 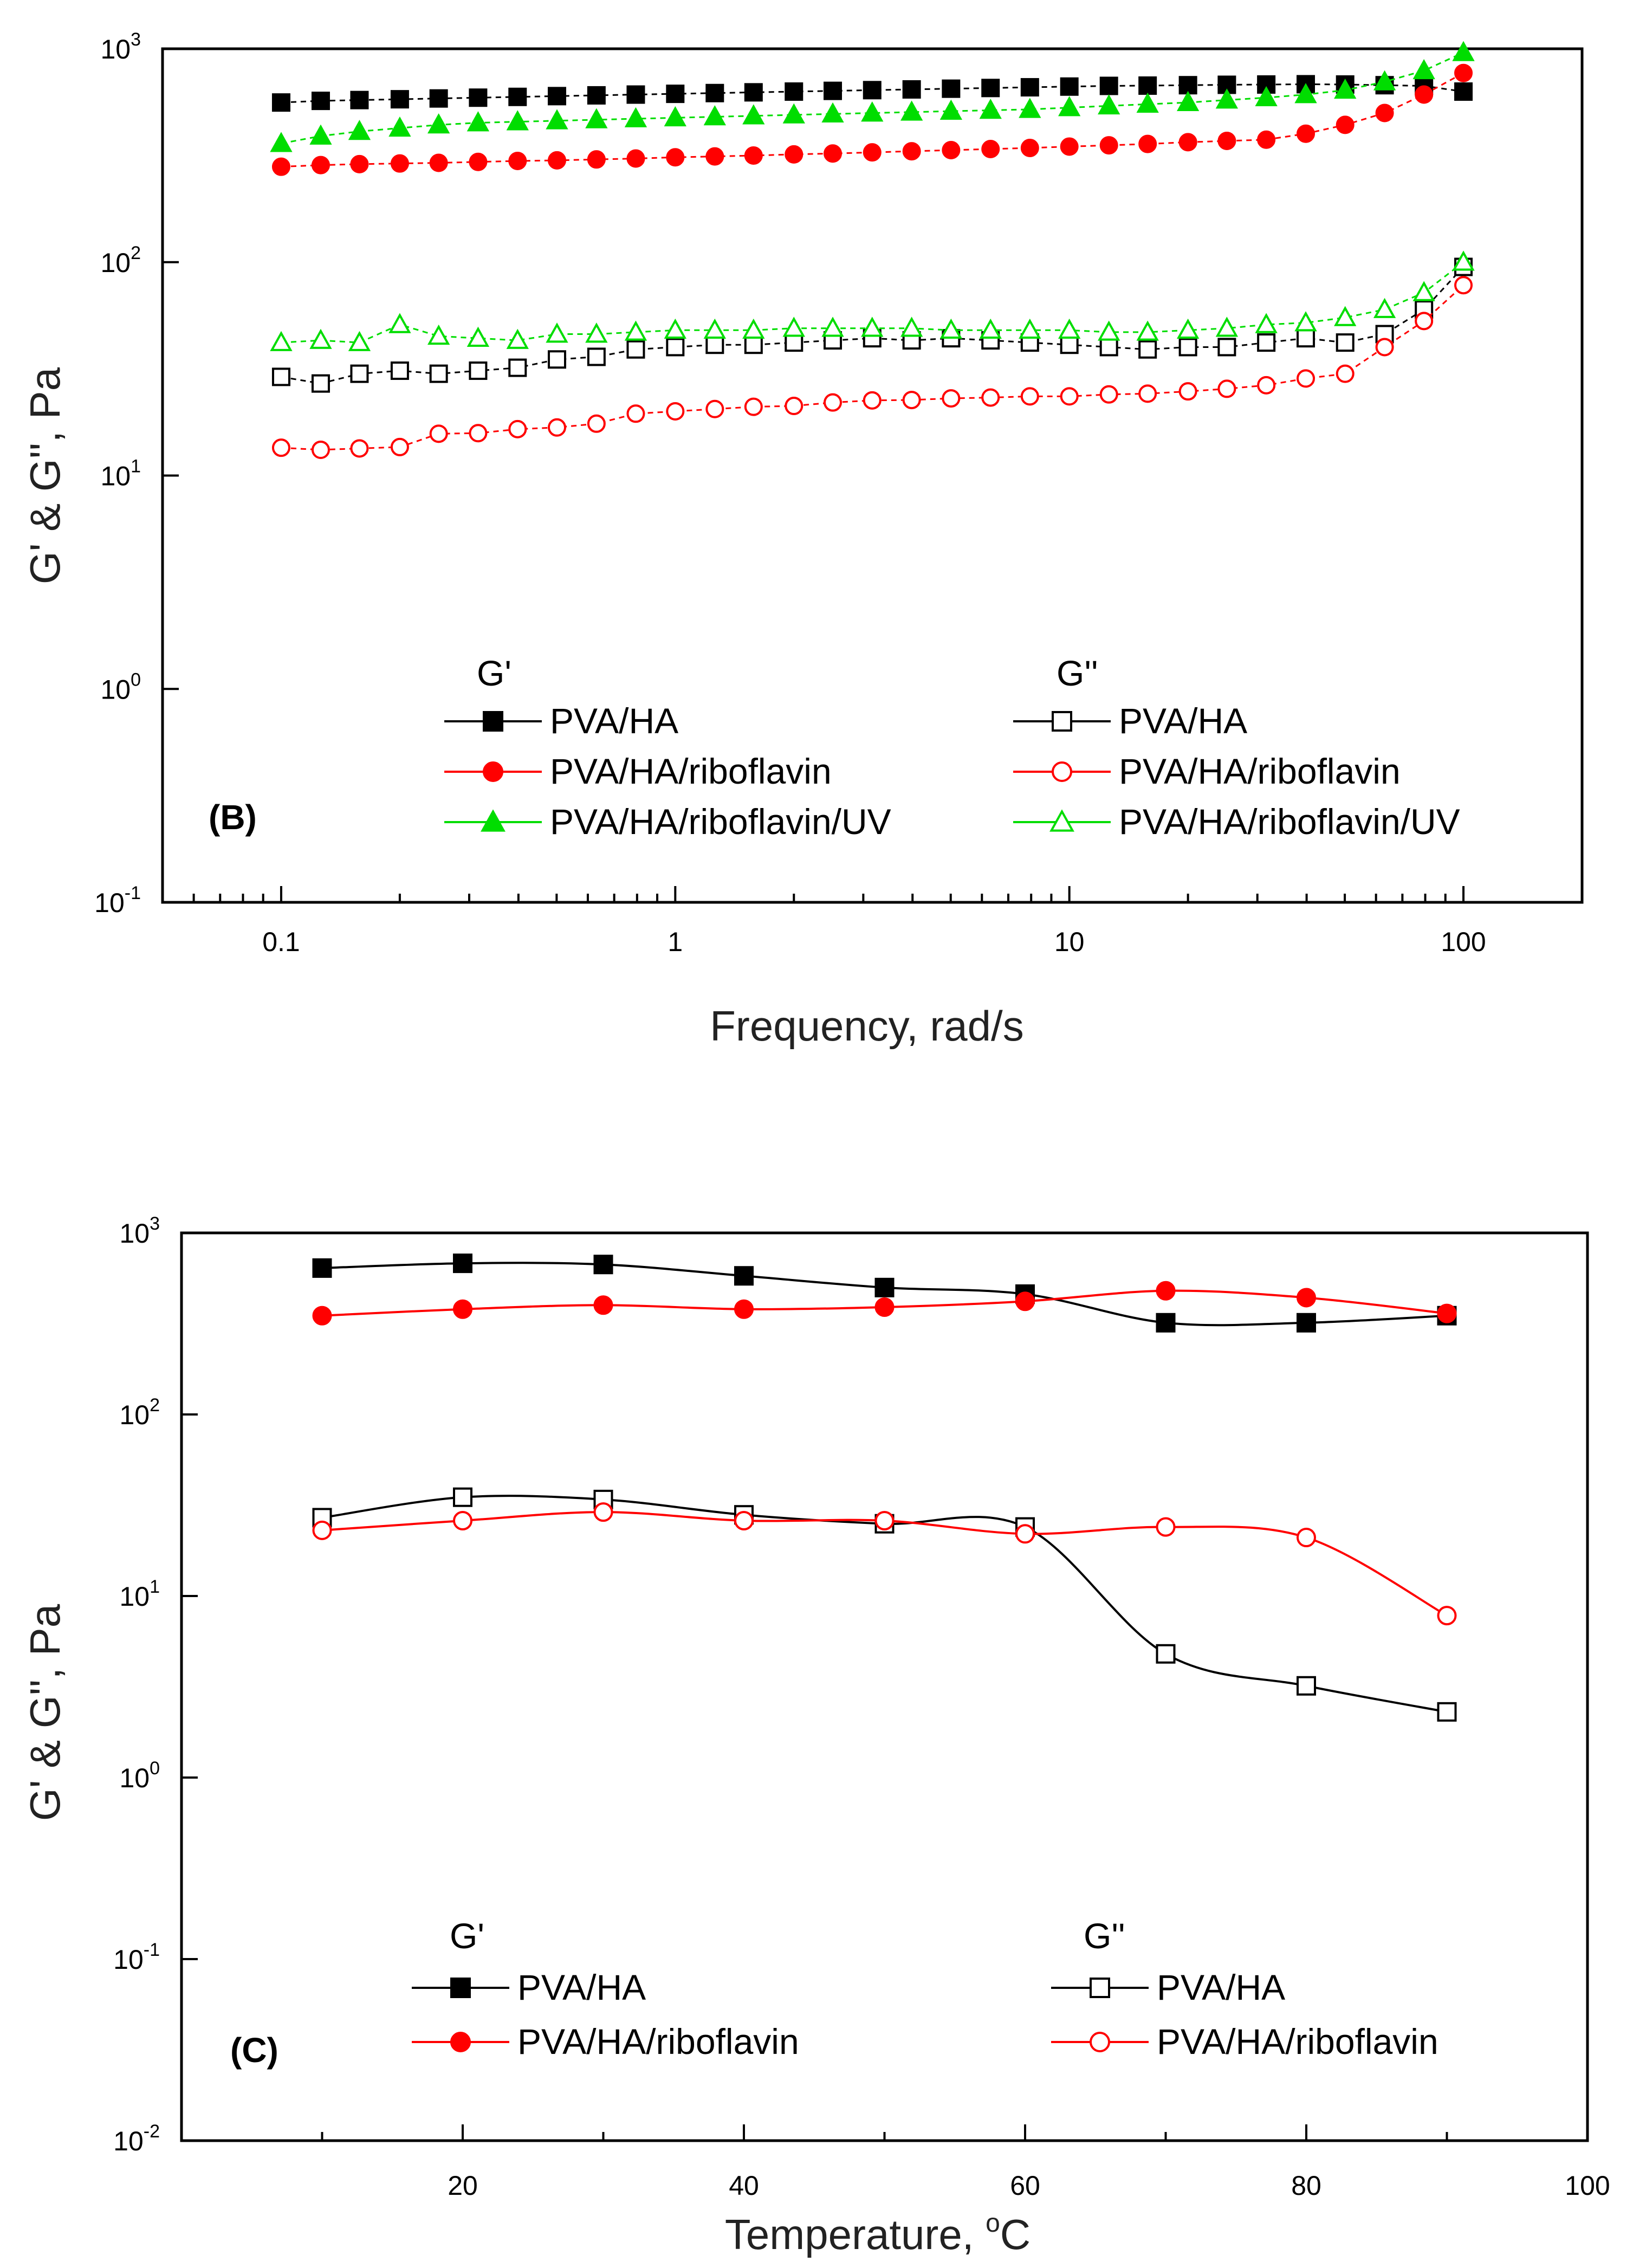 What do you see at coordinates (109, 903) in the screenshot?
I see `chart-b-y-tick-label-1-base: 10` at bounding box center [109, 903].